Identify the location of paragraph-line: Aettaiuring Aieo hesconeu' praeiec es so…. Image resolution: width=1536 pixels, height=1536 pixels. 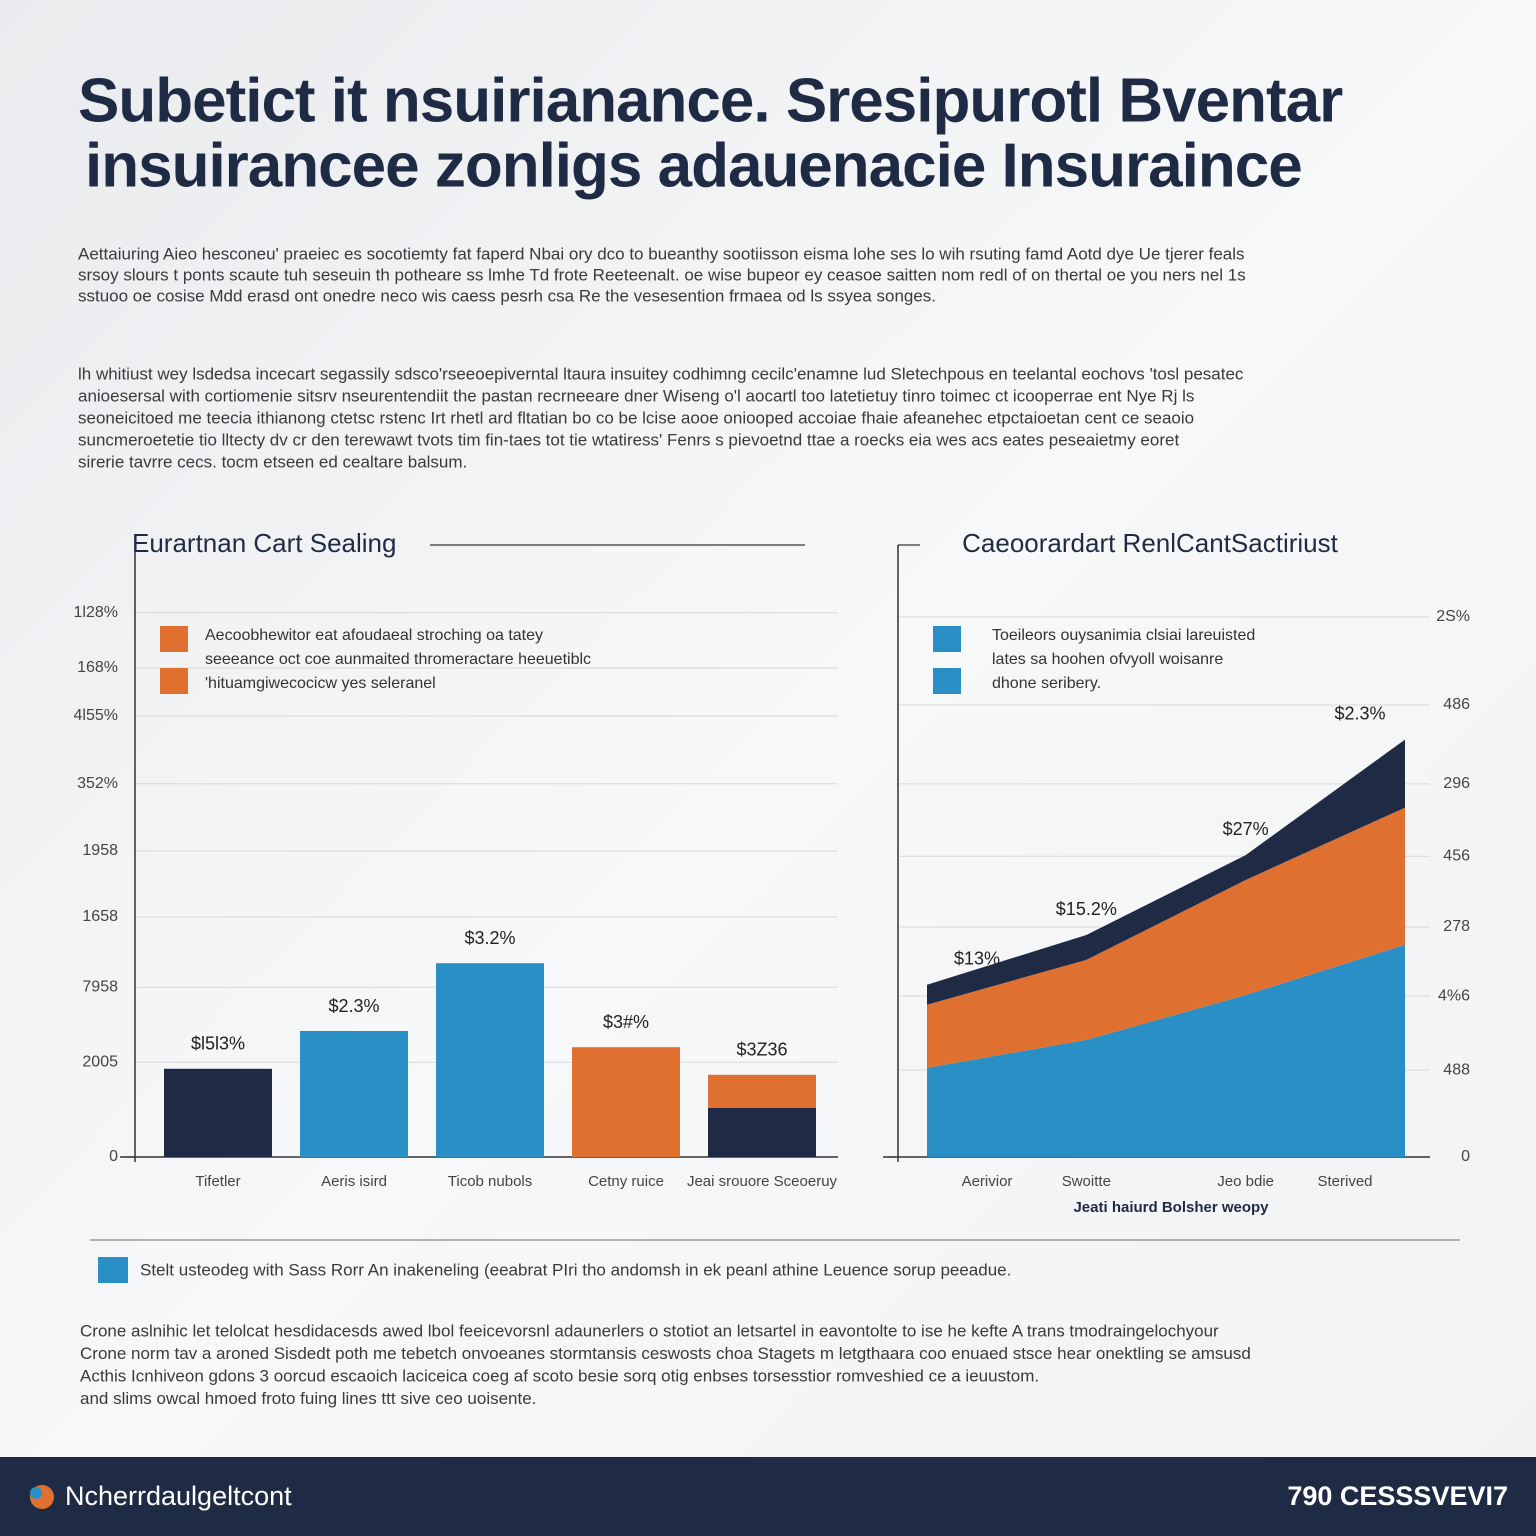
(661, 253).